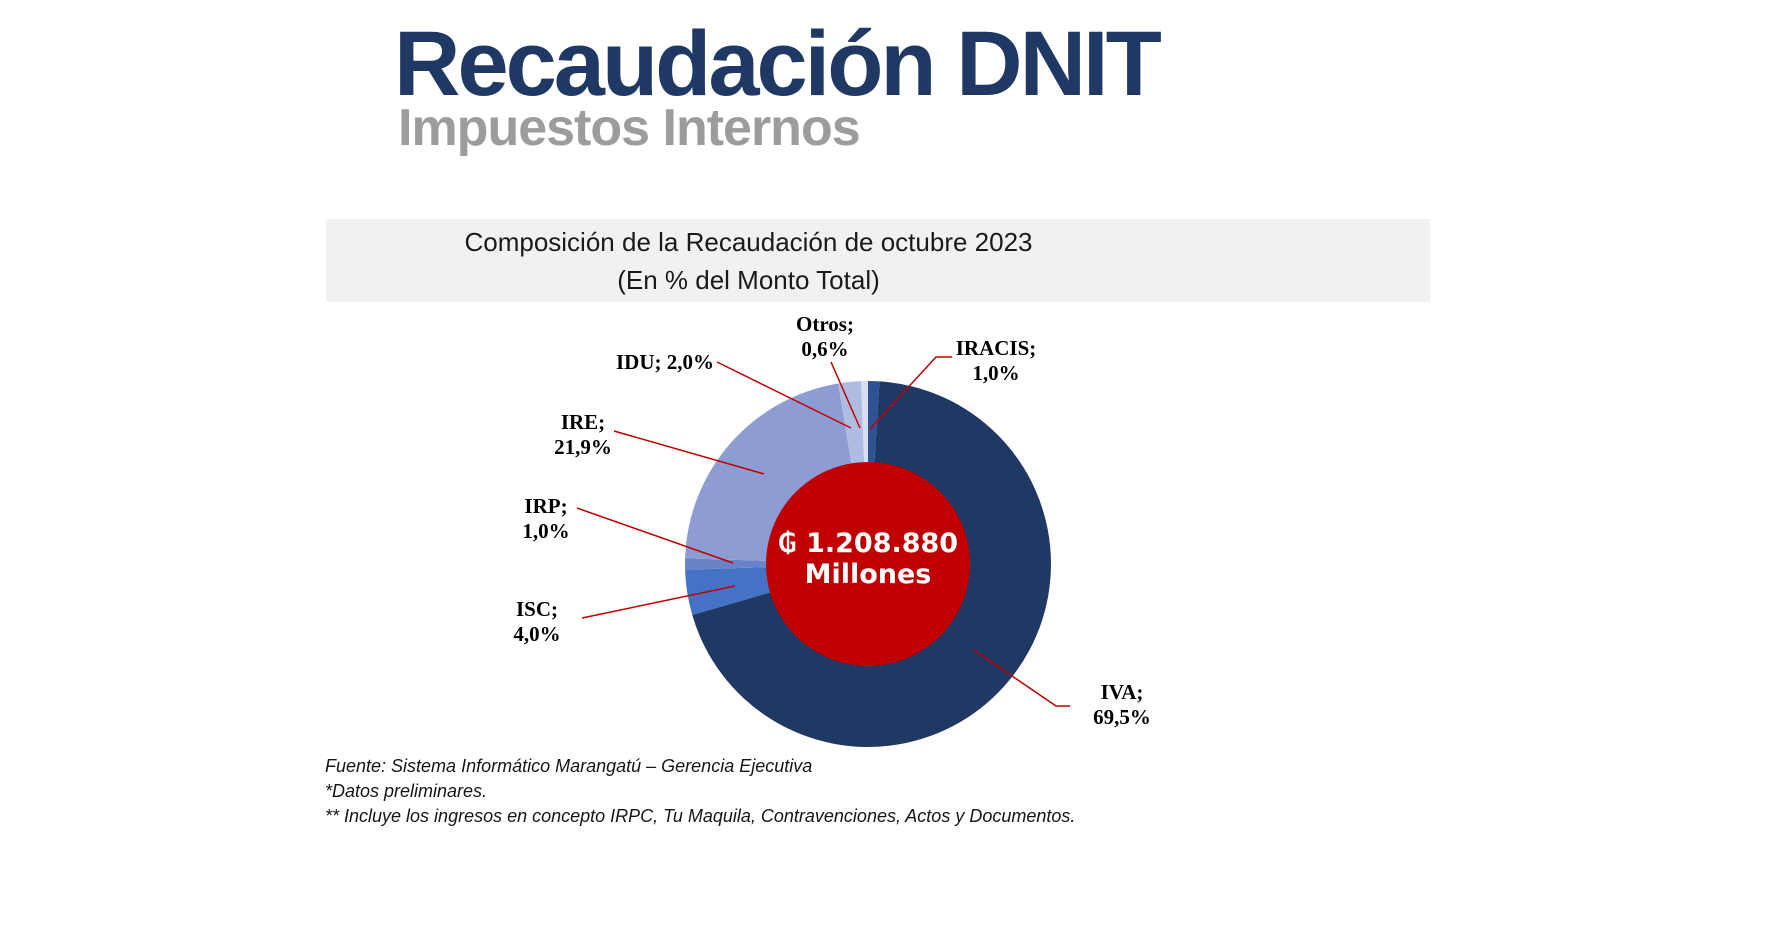  Describe the element at coordinates (996, 360) in the screenshot. I see `segment-label-iracis: IRACIS; 1,0%` at that location.